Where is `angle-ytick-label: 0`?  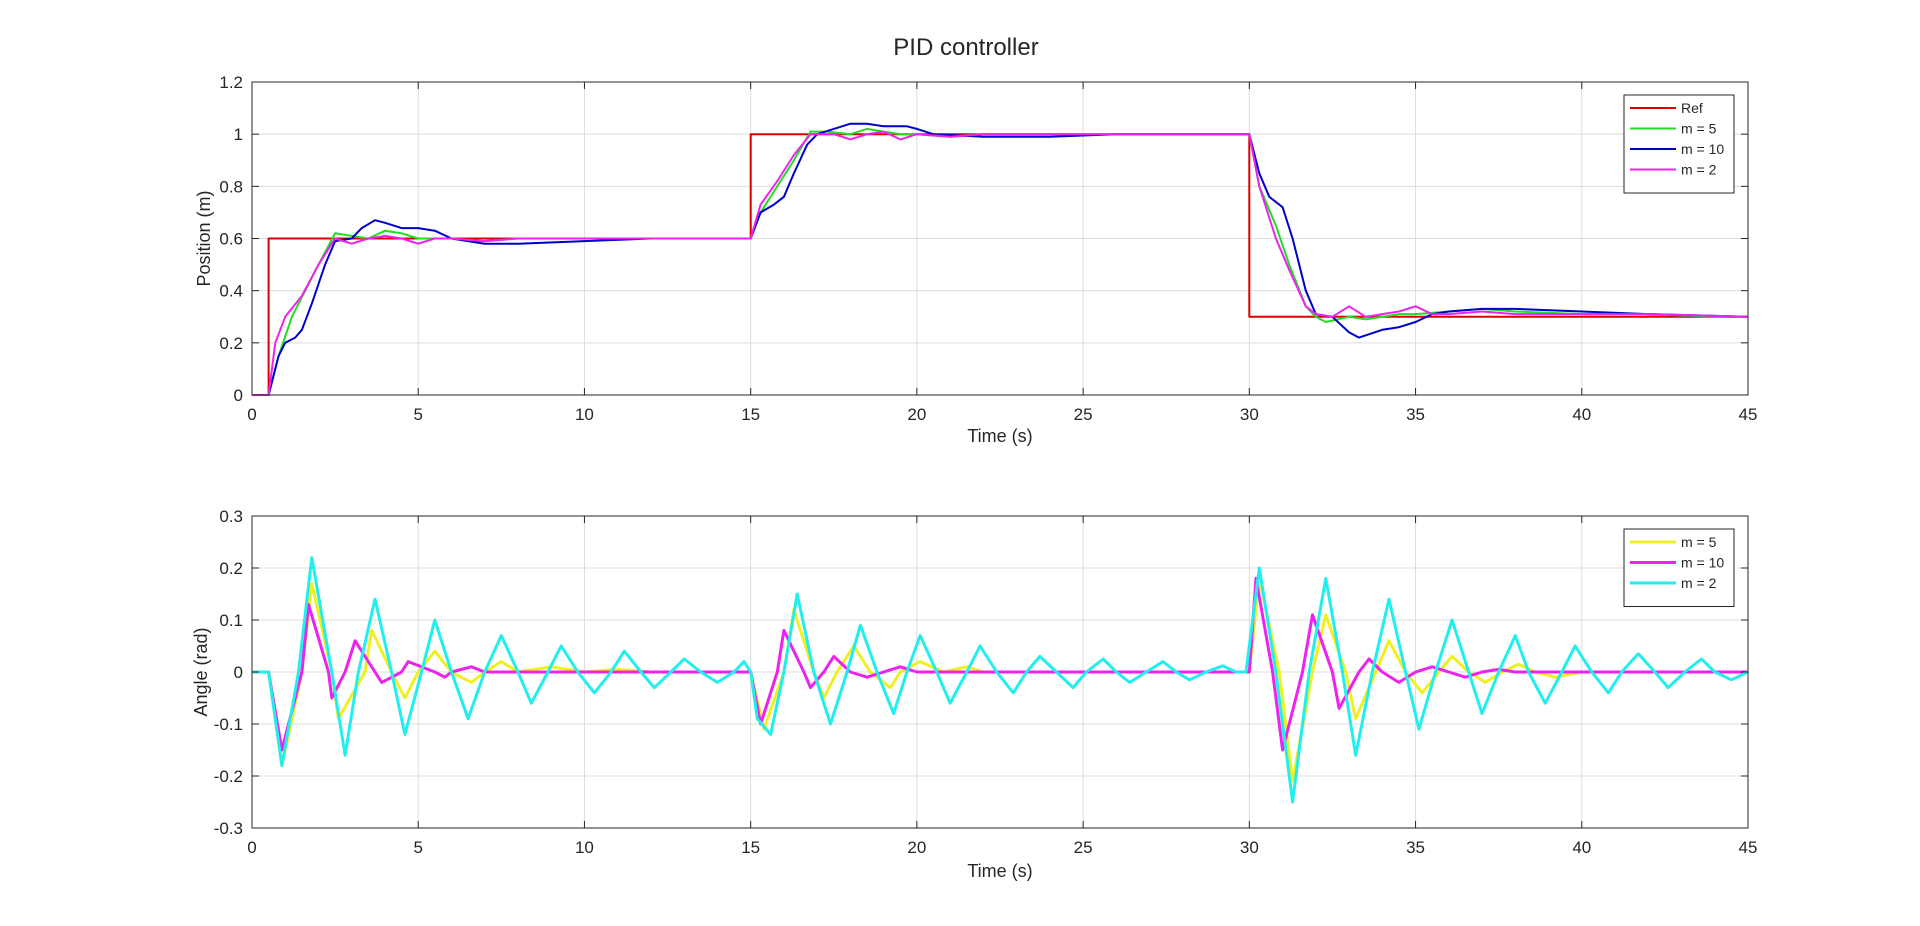
angle-ytick-label: 0 is located at coordinates (238, 672).